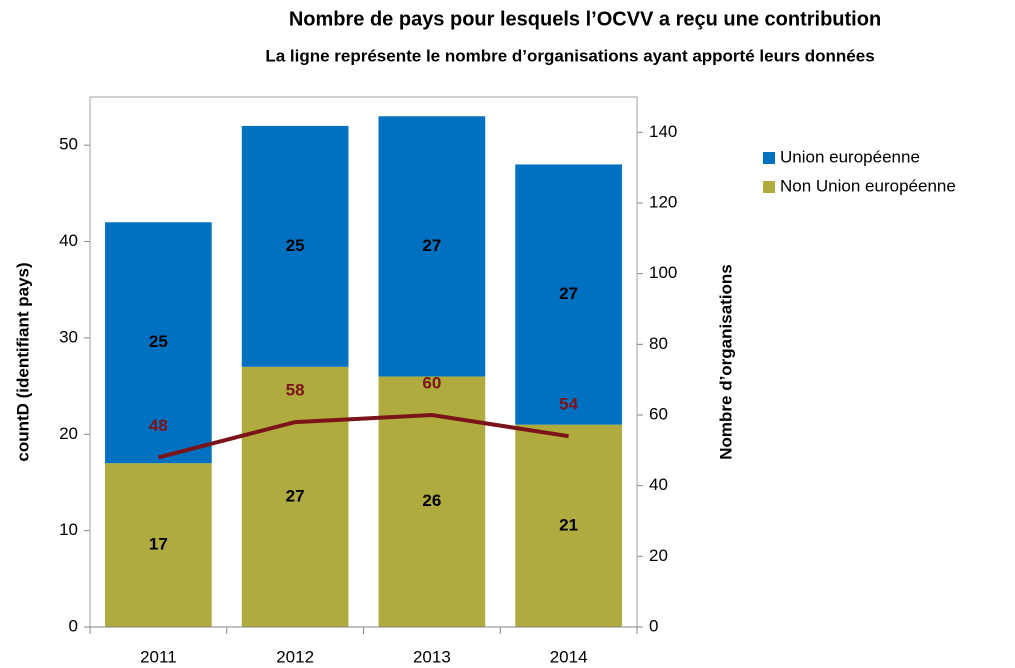 This screenshot has height=668, width=1015. I want to click on line-label: 60, so click(431, 382).